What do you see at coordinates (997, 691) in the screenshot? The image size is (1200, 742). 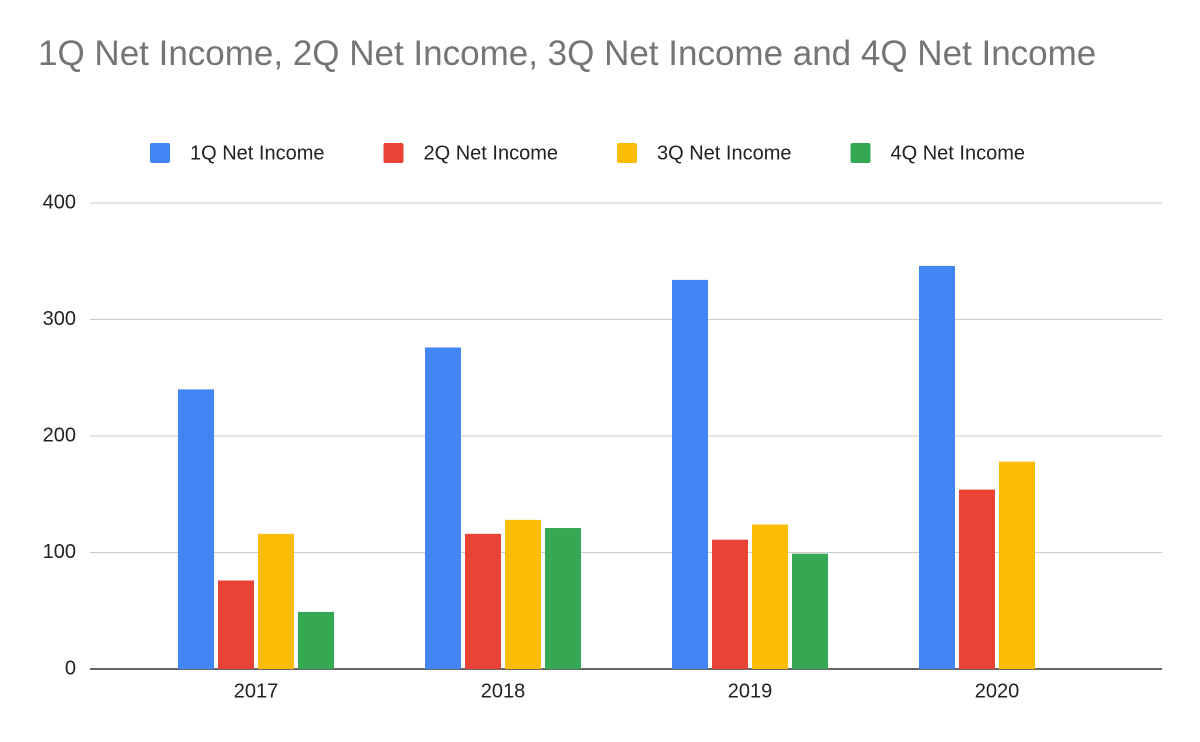 I see `x-tick-label: 2020` at bounding box center [997, 691].